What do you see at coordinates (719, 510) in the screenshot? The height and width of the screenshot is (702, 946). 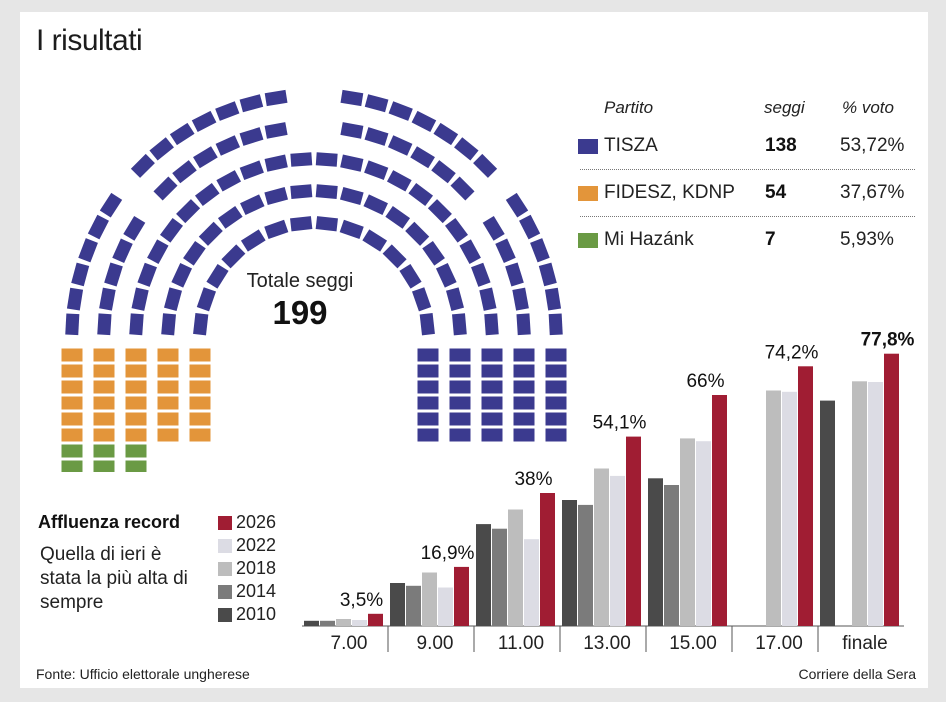 I see `bar-2026-15.00` at bounding box center [719, 510].